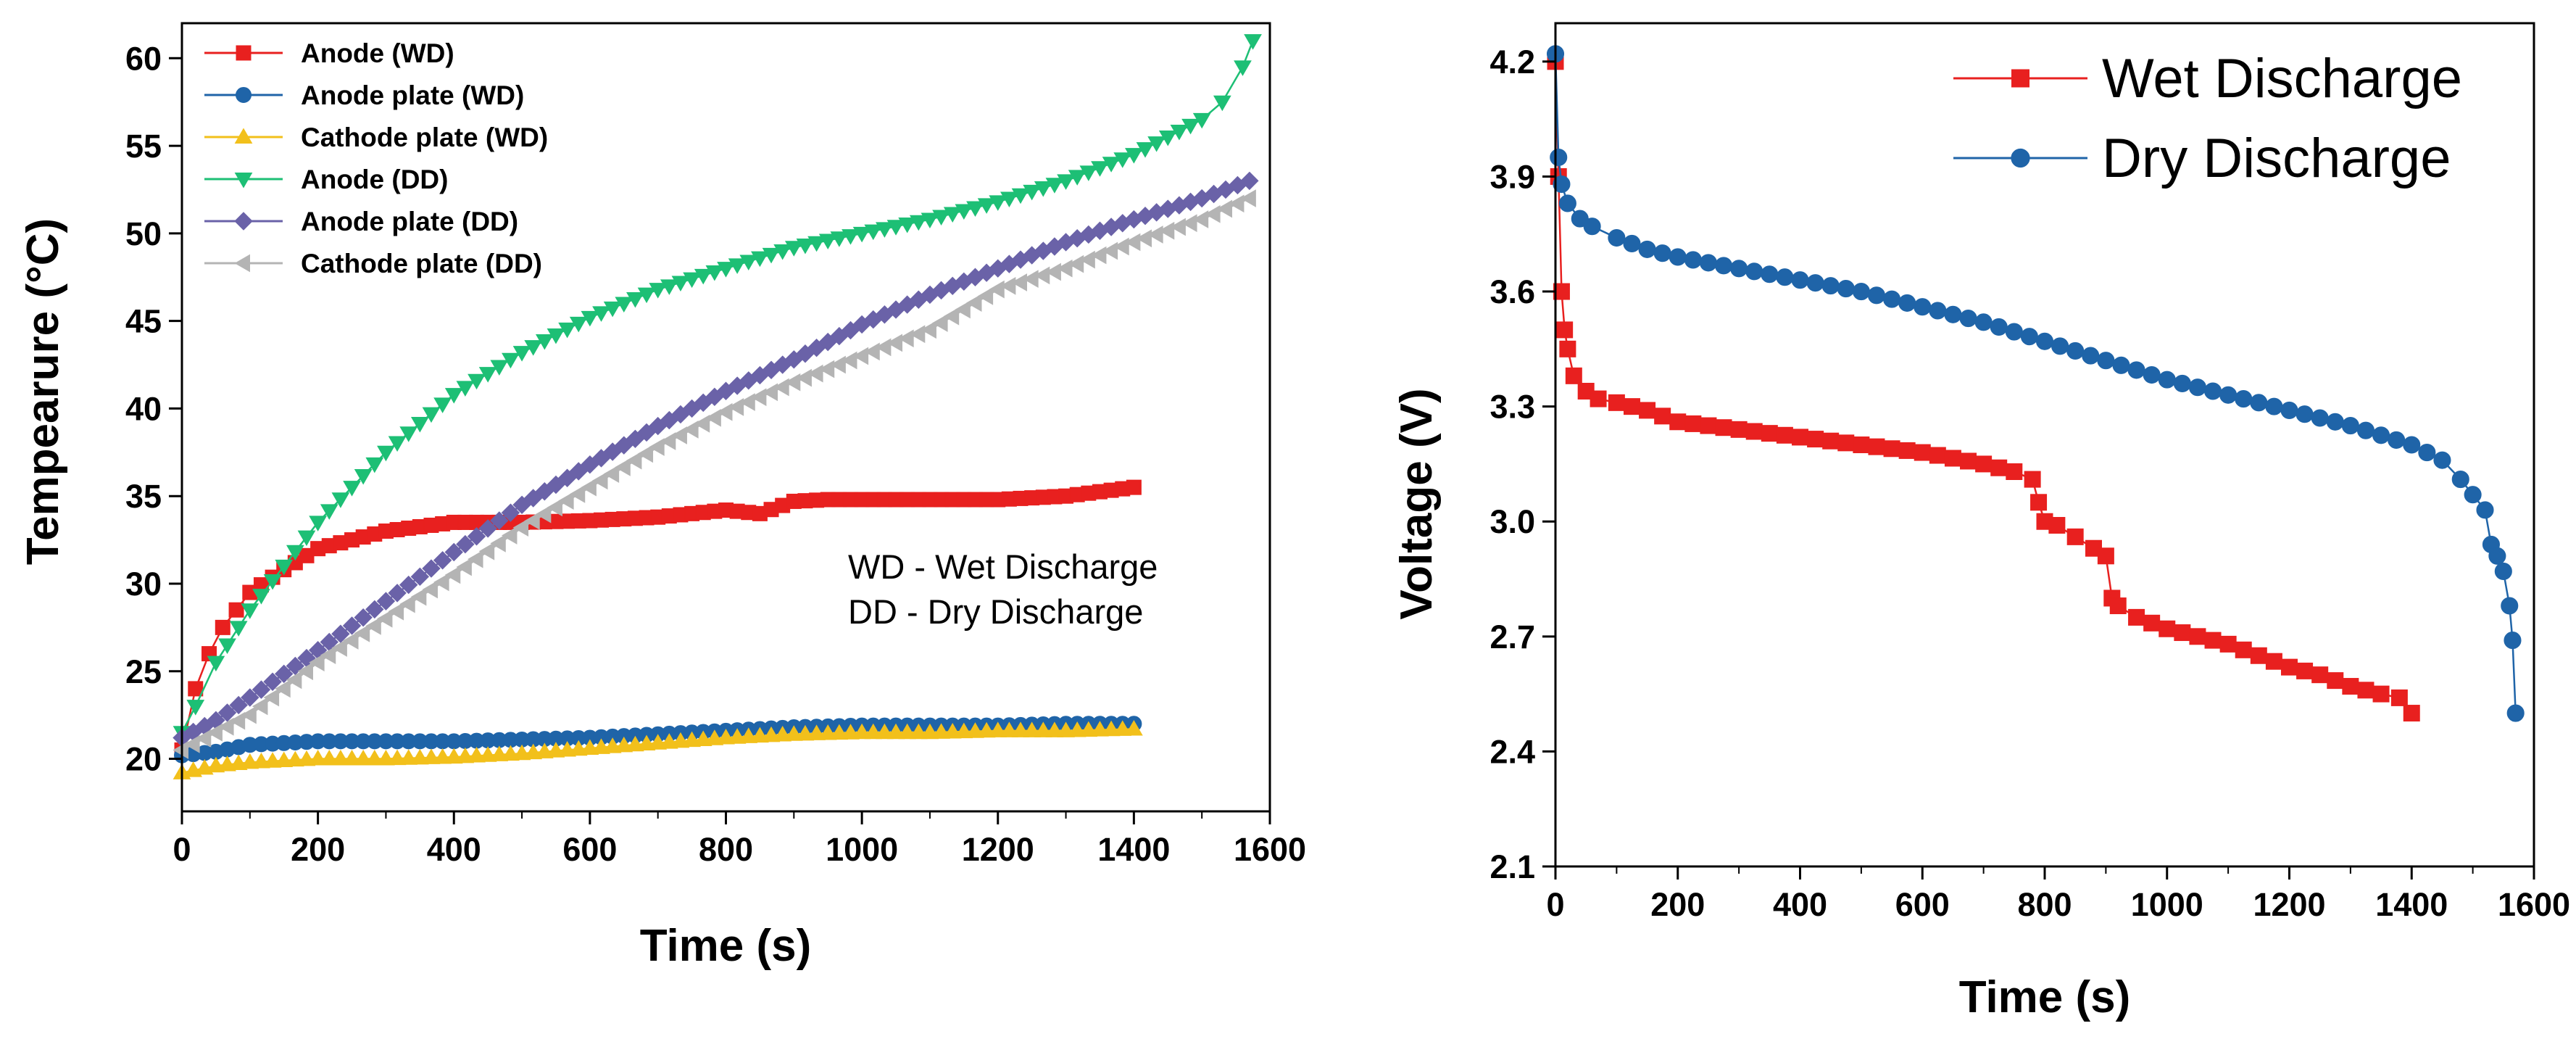 This screenshot has width=2576, height=1047. I want to click on legend-marker, so click(244, 53).